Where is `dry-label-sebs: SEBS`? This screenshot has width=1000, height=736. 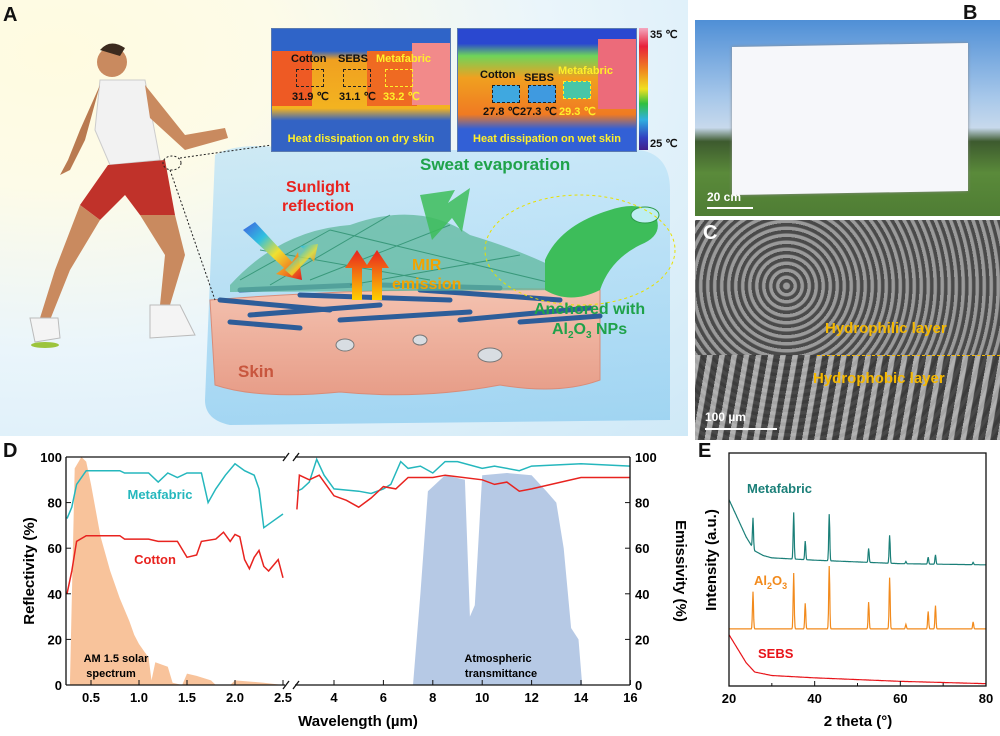
dry-label-sebs: SEBS is located at coordinates (353, 59).